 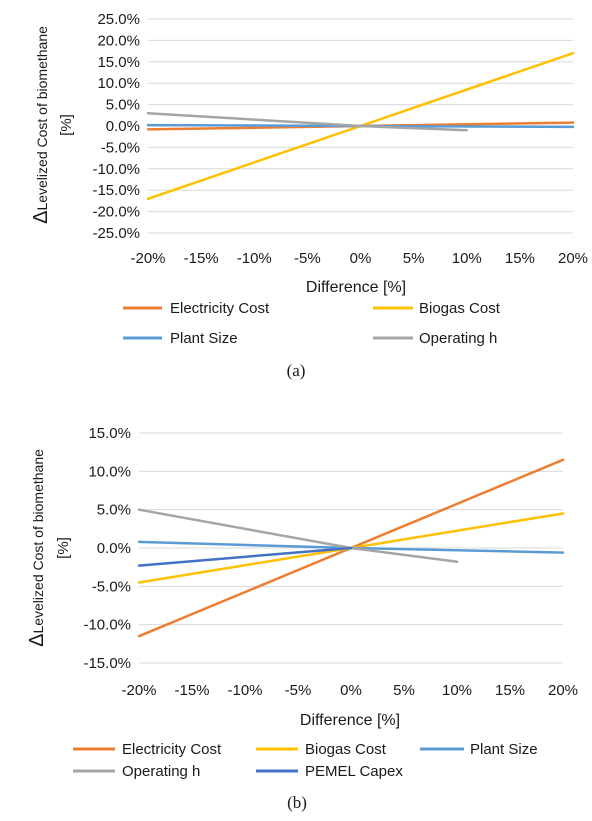 What do you see at coordinates (296, 370) in the screenshot?
I see `figure-caption: (a)` at bounding box center [296, 370].